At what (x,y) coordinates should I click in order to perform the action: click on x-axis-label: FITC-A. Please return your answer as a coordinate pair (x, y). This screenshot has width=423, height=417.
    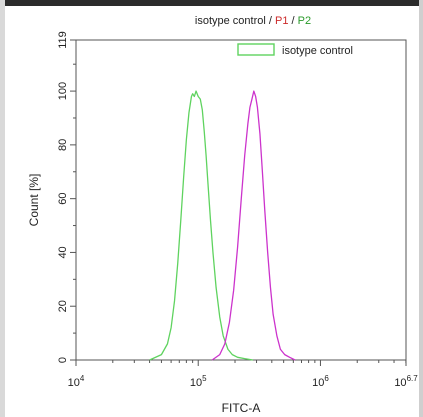
    Looking at the image, I should click on (241, 408).